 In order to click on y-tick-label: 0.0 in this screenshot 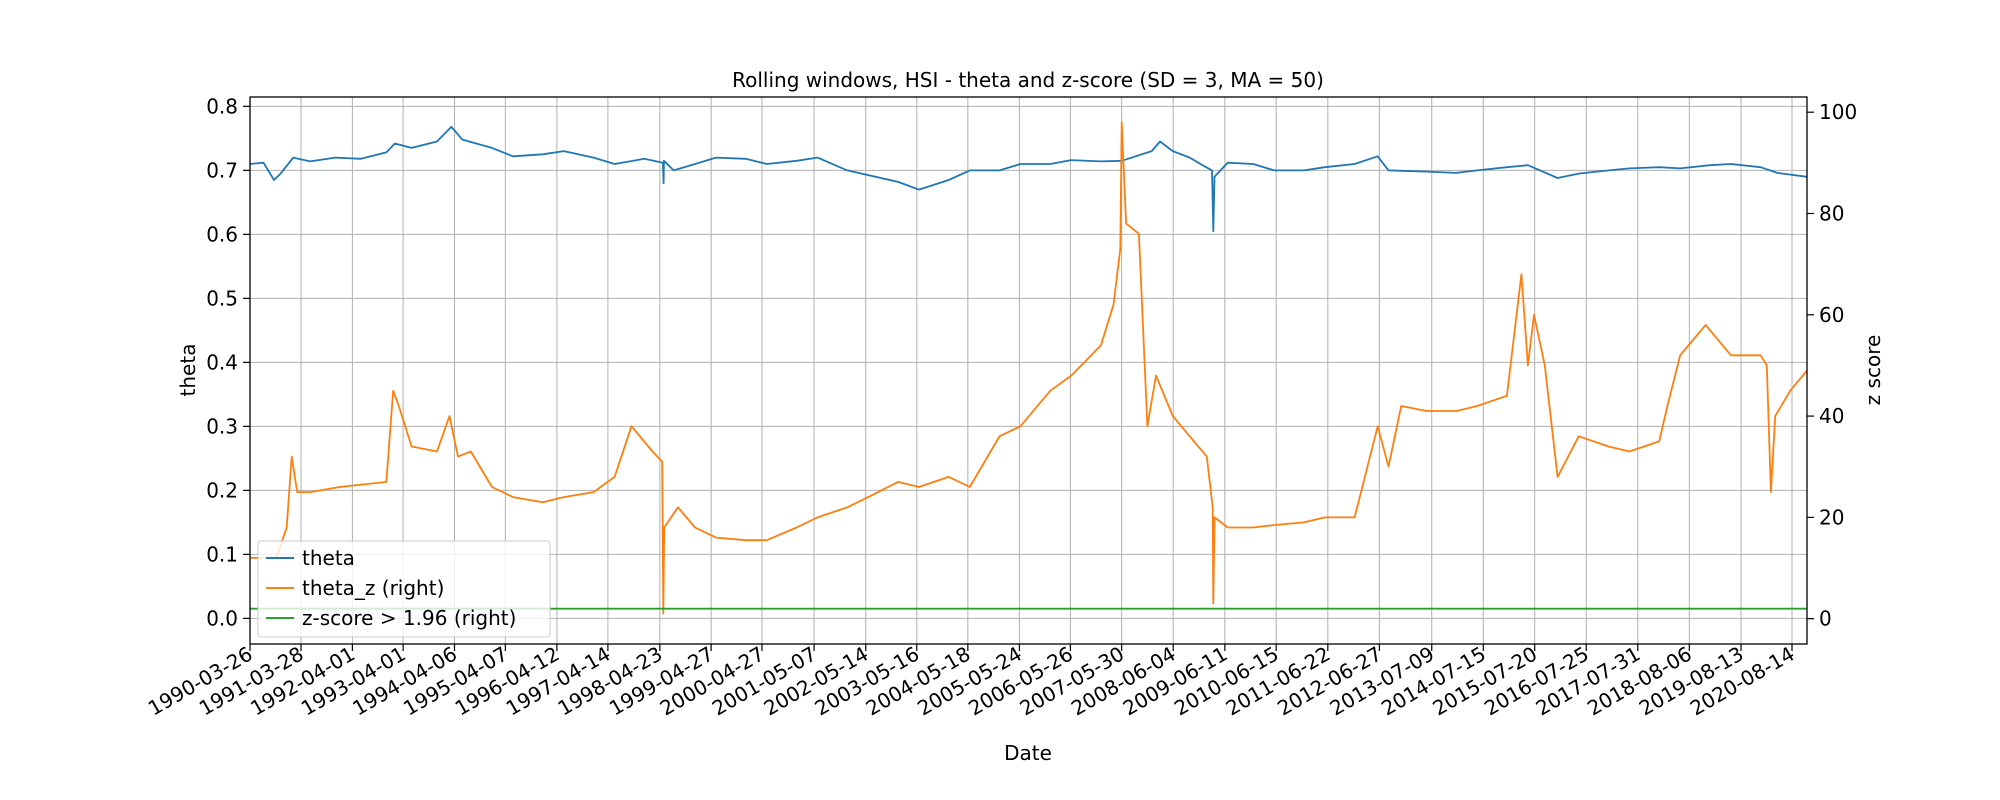, I will do `click(222, 618)`.